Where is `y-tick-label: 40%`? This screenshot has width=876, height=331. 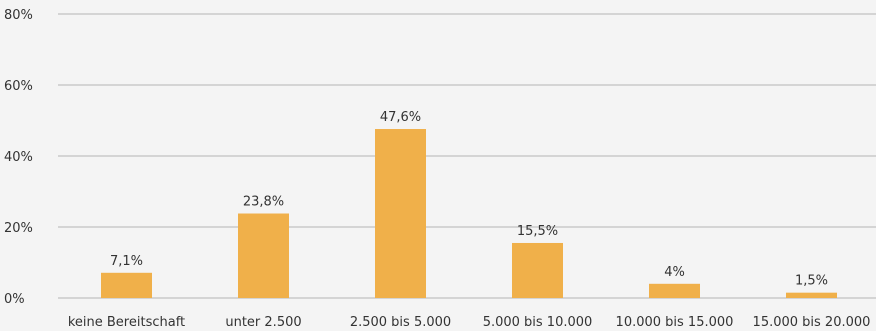 y-tick-label: 40% is located at coordinates (18, 157).